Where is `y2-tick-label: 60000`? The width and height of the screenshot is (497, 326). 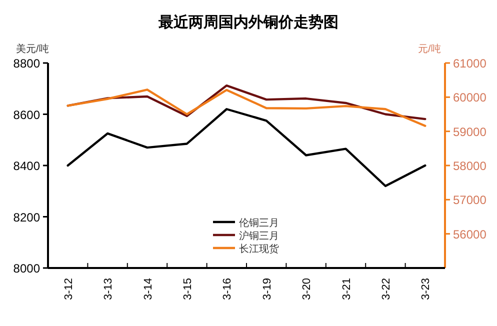 y2-tick-label: 60000 is located at coordinates (470, 97).